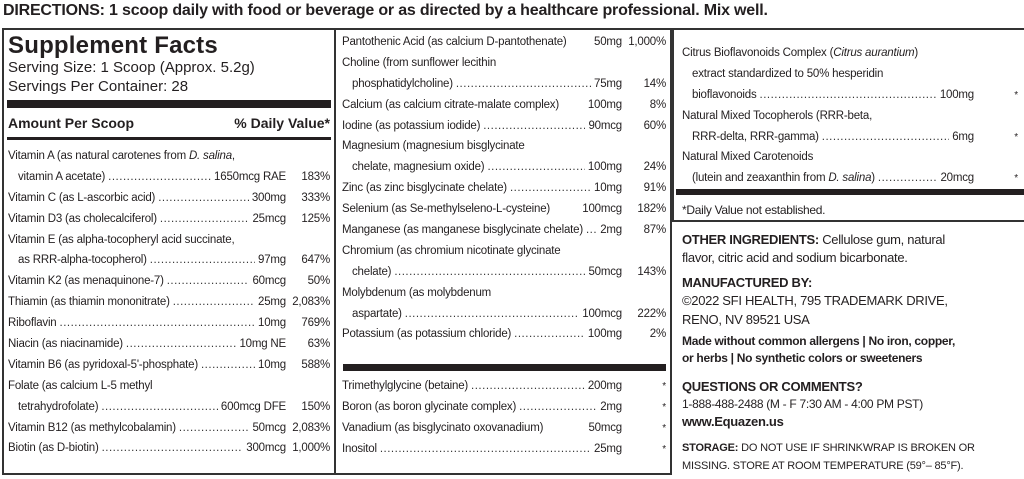 The width and height of the screenshot is (1024, 479). Describe the element at coordinates (131, 67) in the screenshot. I see `serving-size: Serving Size: 1 Scoop (Approx. 5.2g)` at that location.